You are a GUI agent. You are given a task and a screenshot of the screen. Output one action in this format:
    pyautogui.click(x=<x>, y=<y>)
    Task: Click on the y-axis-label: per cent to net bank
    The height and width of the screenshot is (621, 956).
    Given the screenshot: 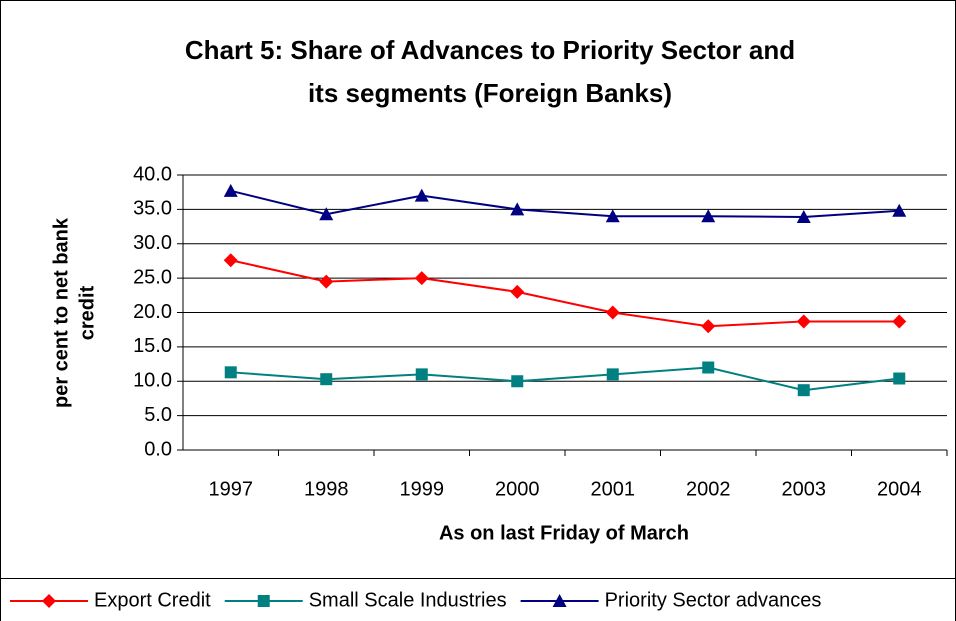 What is the action you would take?
    pyautogui.click(x=61, y=312)
    